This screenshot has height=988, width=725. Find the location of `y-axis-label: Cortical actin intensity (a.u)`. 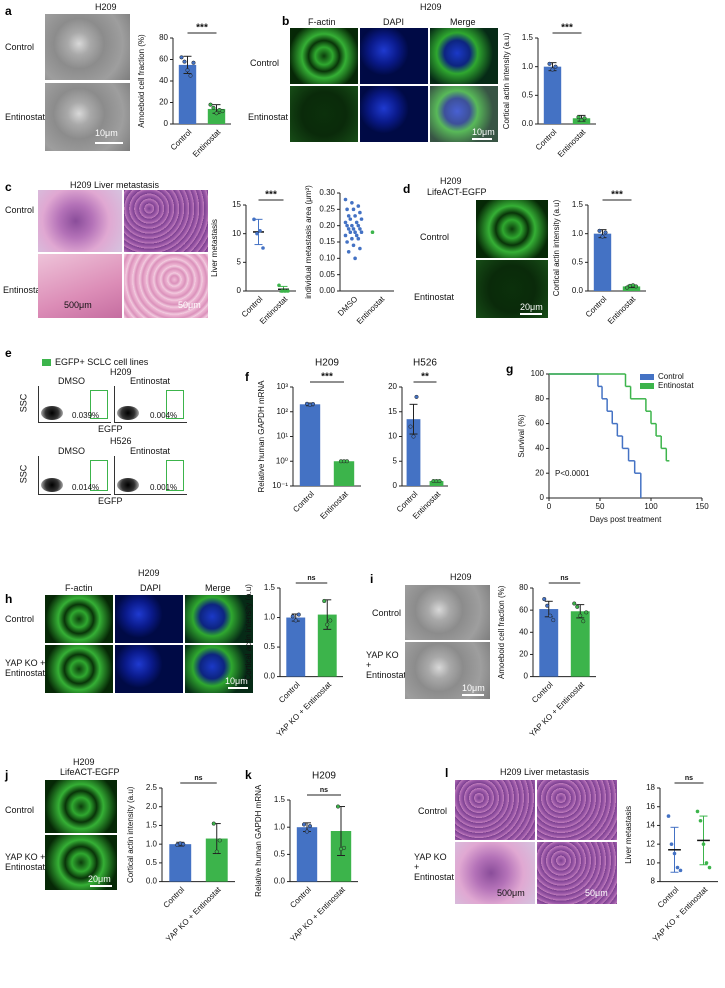

y-axis-label: Cortical actin intensity (a.u) is located at coordinates (130, 834).